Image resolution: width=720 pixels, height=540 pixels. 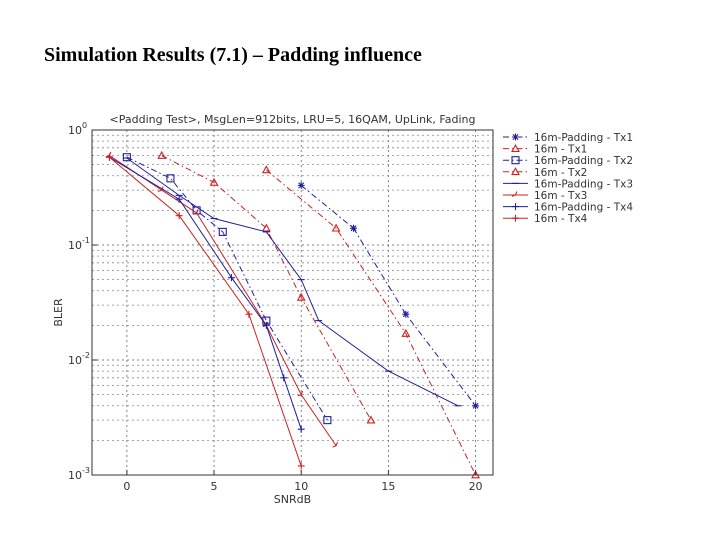 I want to click on y-tick-label: 10⁻², so click(x=79, y=359).